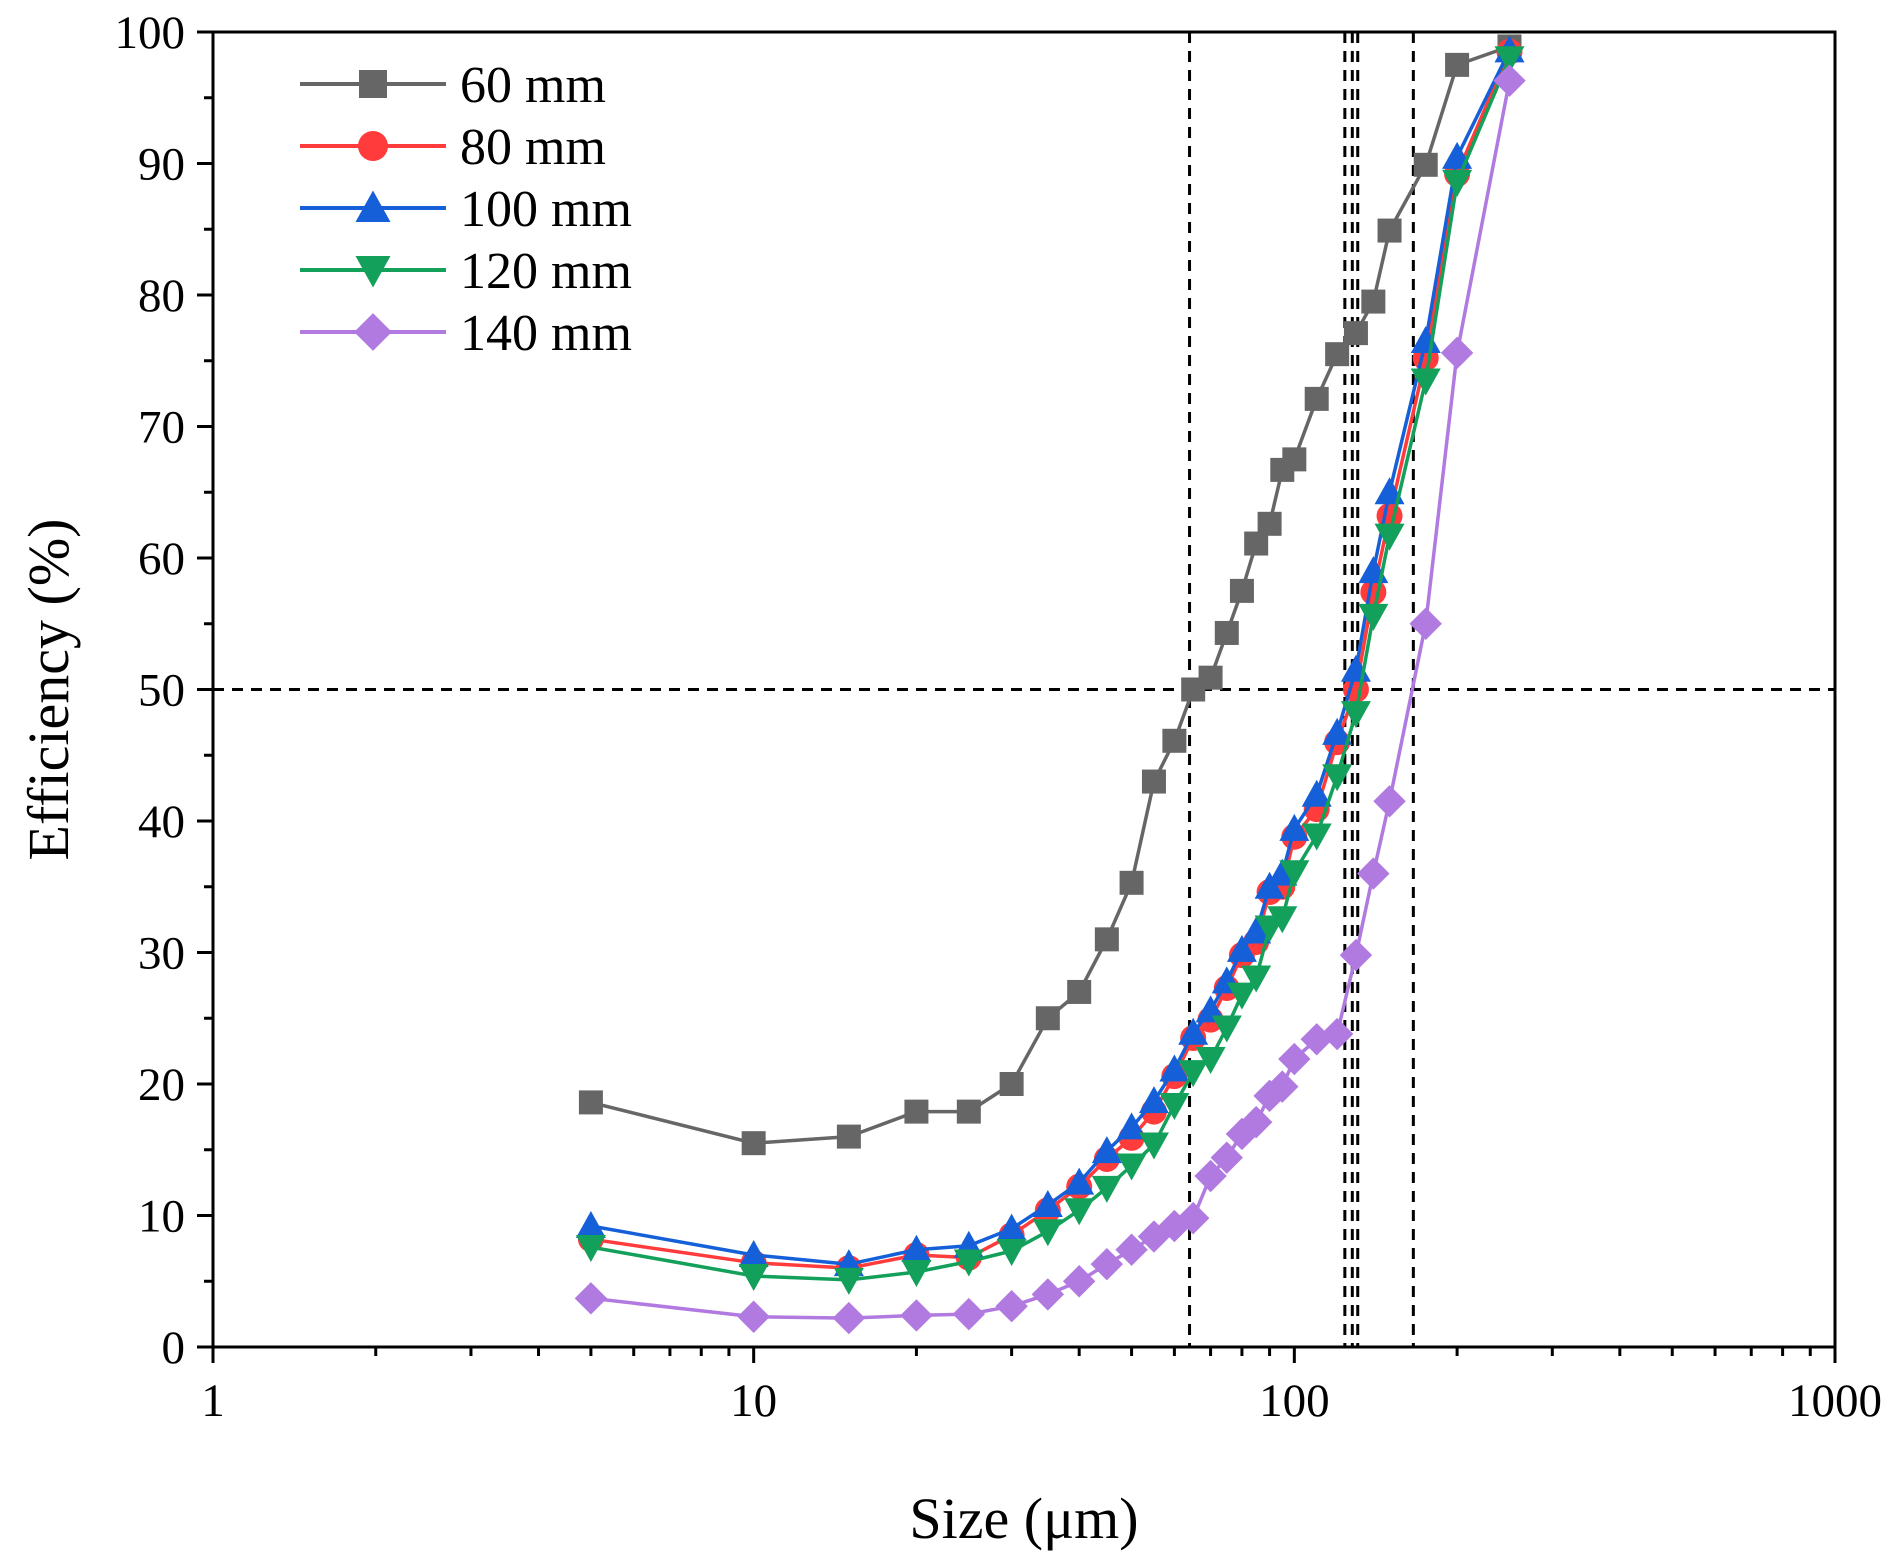 This screenshot has width=1897, height=1562. What do you see at coordinates (546, 271) in the screenshot?
I see `legend-label: 120 mm` at bounding box center [546, 271].